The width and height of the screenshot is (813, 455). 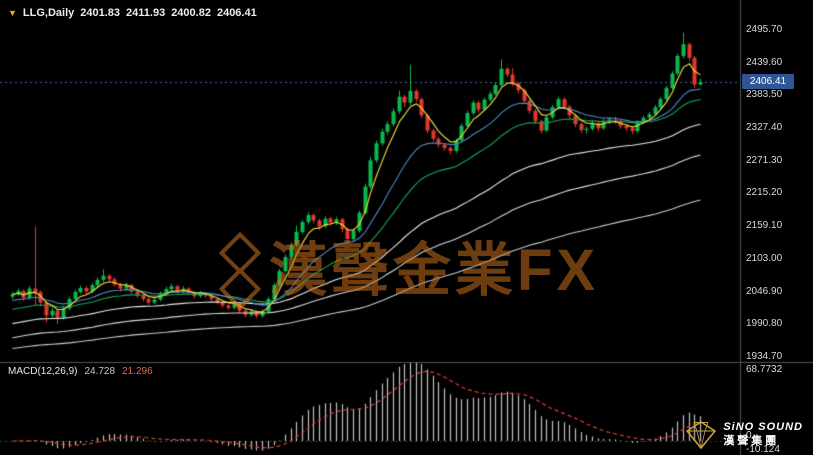 I want to click on diamond-logo-icon, so click(x=701, y=435).